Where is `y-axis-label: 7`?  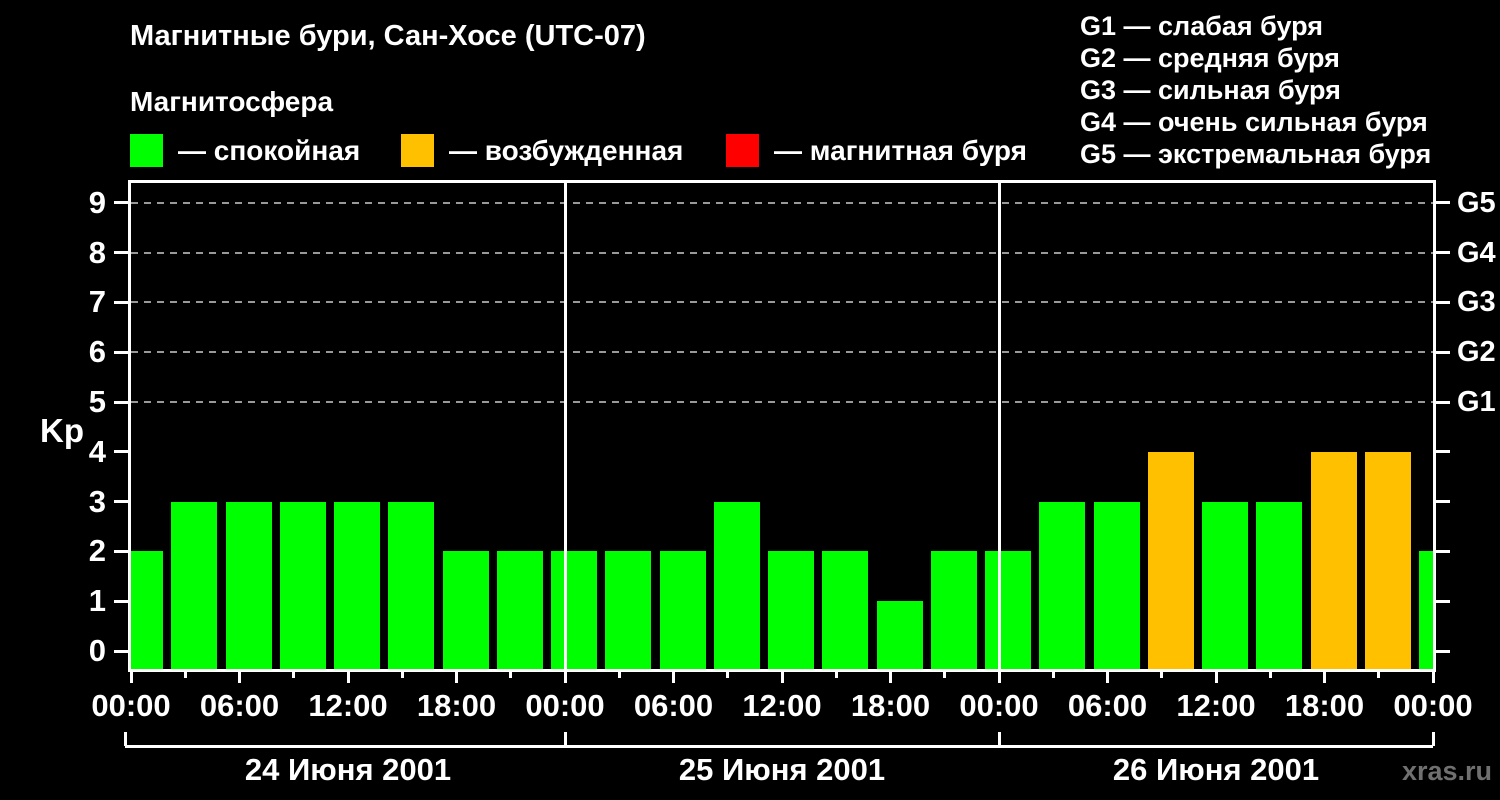 y-axis-label: 7 is located at coordinates (97, 302).